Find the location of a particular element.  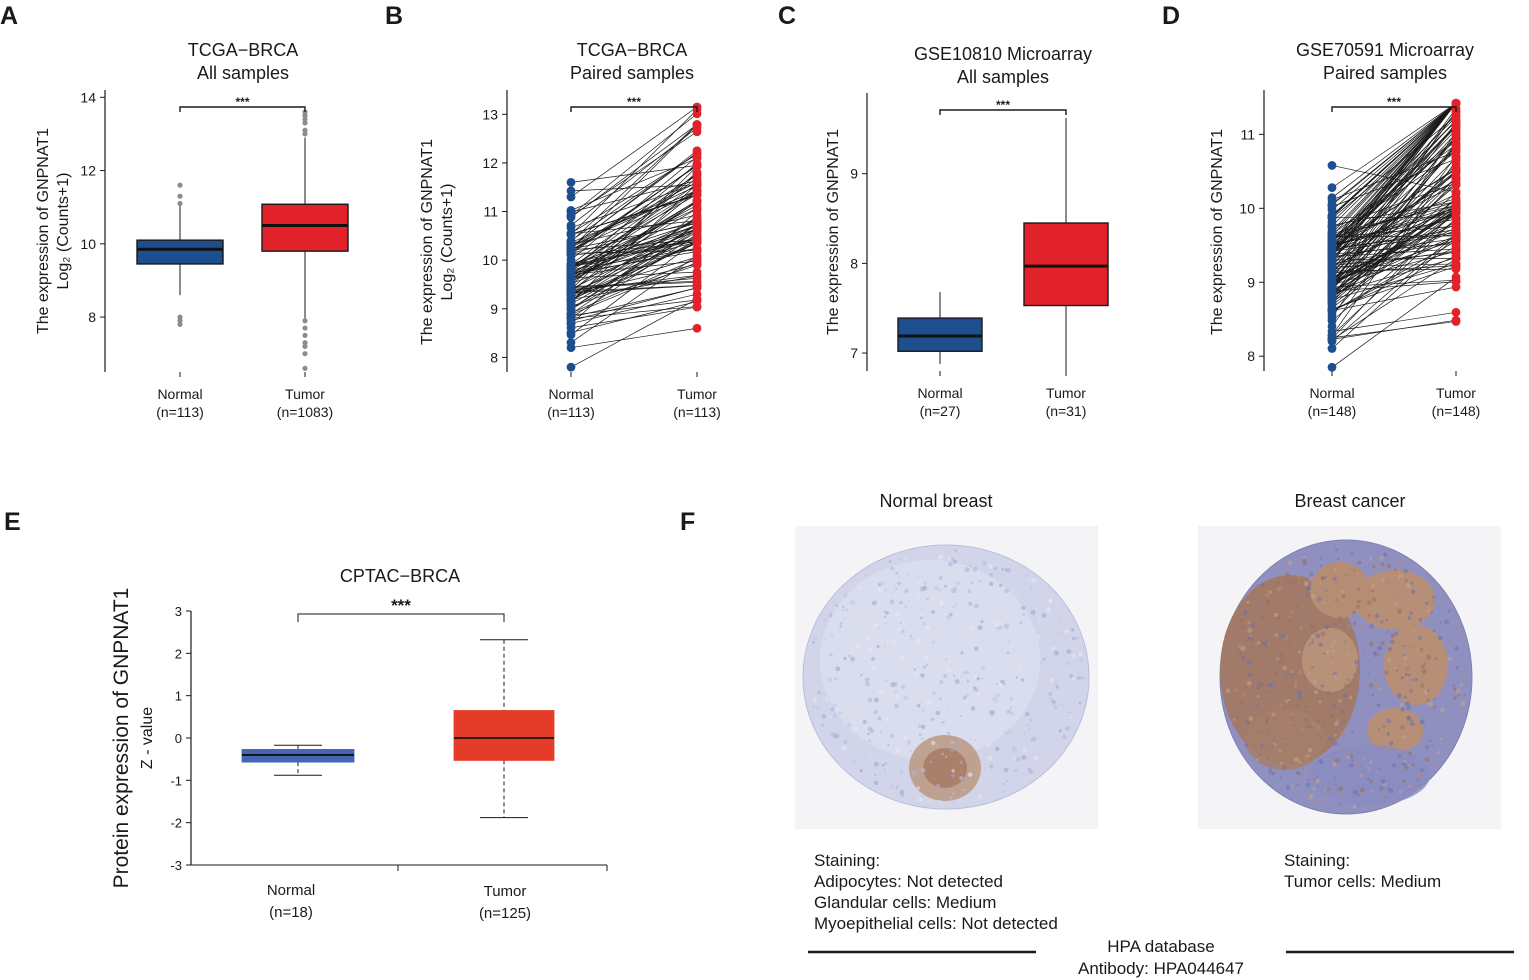

chart-c-cat-normal: Normal is located at coordinates (939, 393).